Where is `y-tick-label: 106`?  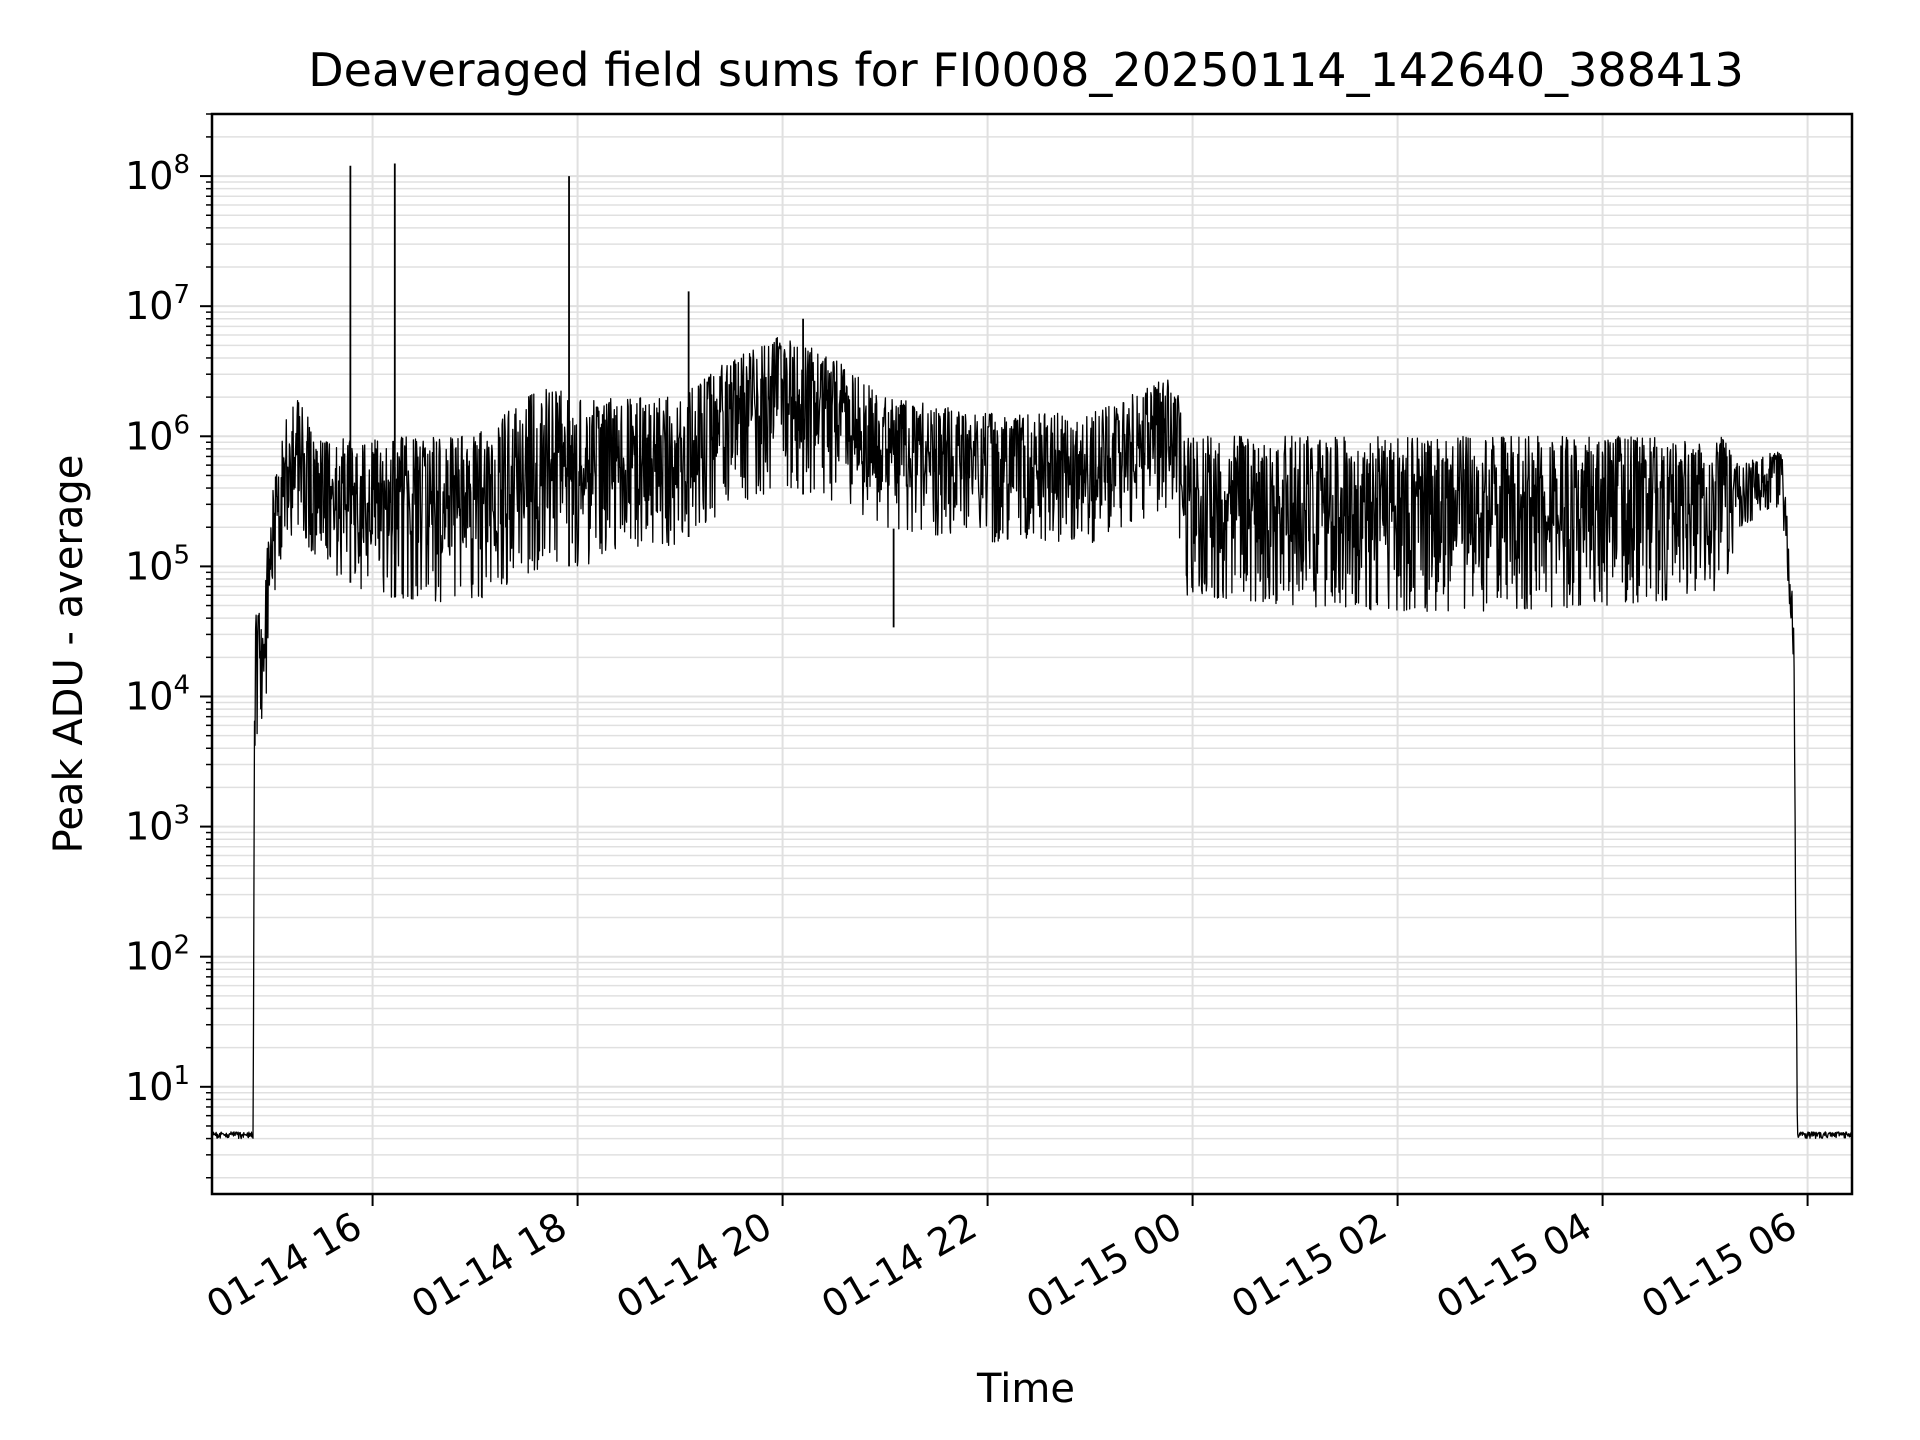
y-tick-label: 106 is located at coordinates (157, 434).